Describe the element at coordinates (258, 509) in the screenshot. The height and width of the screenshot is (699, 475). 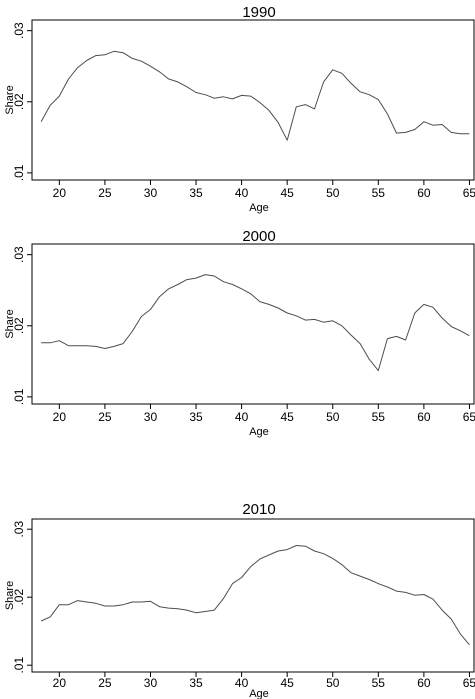
I see `chart-title: 2010` at that location.